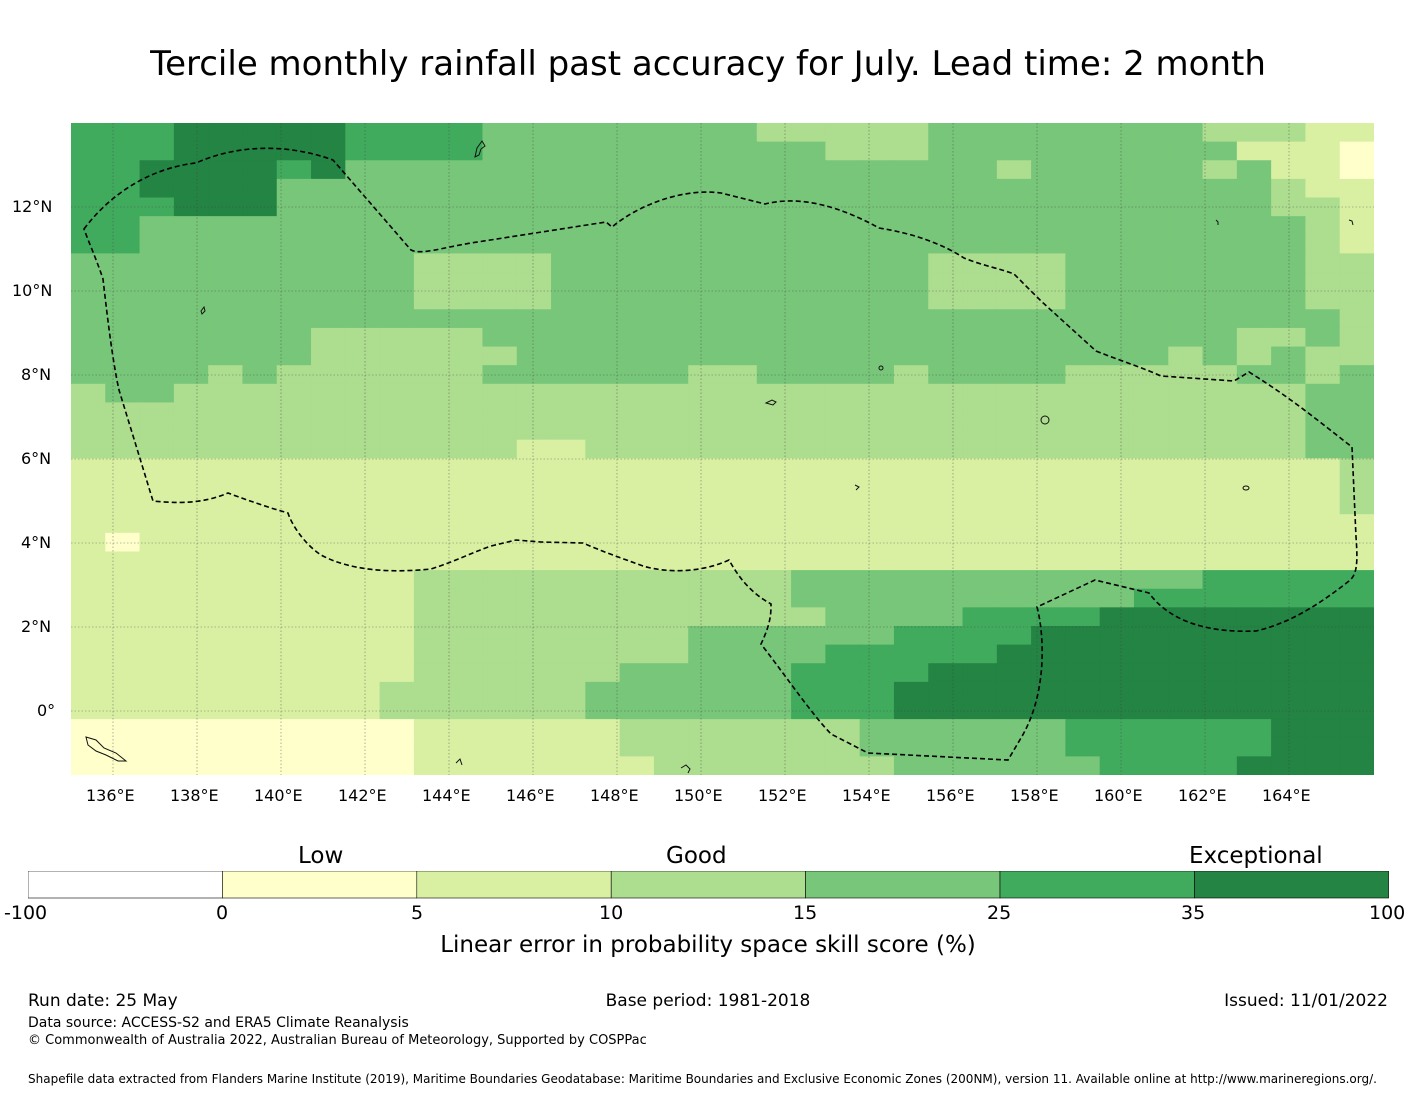  I want to click on lon-tick-146: 146°E, so click(530, 795).